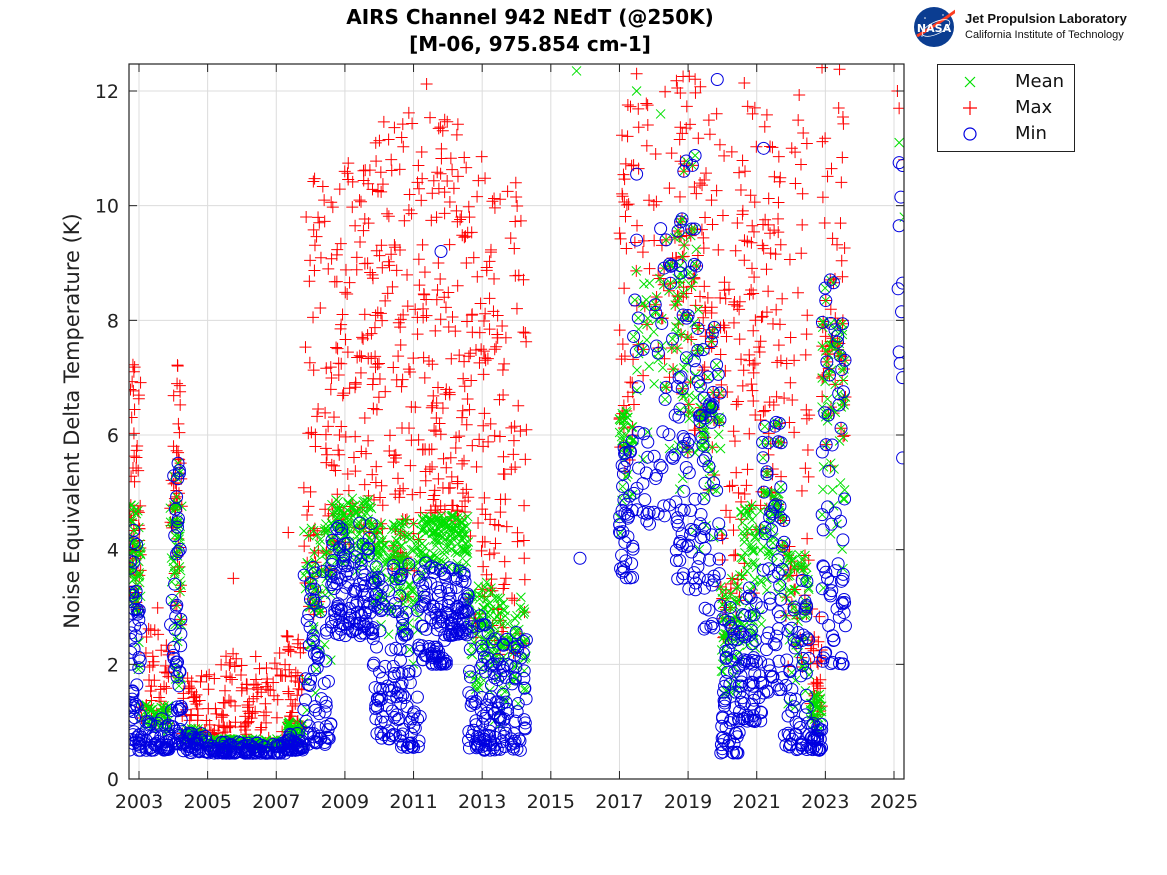 This screenshot has width=1167, height=875. I want to click on y-tick-label: 8, so click(113, 321).